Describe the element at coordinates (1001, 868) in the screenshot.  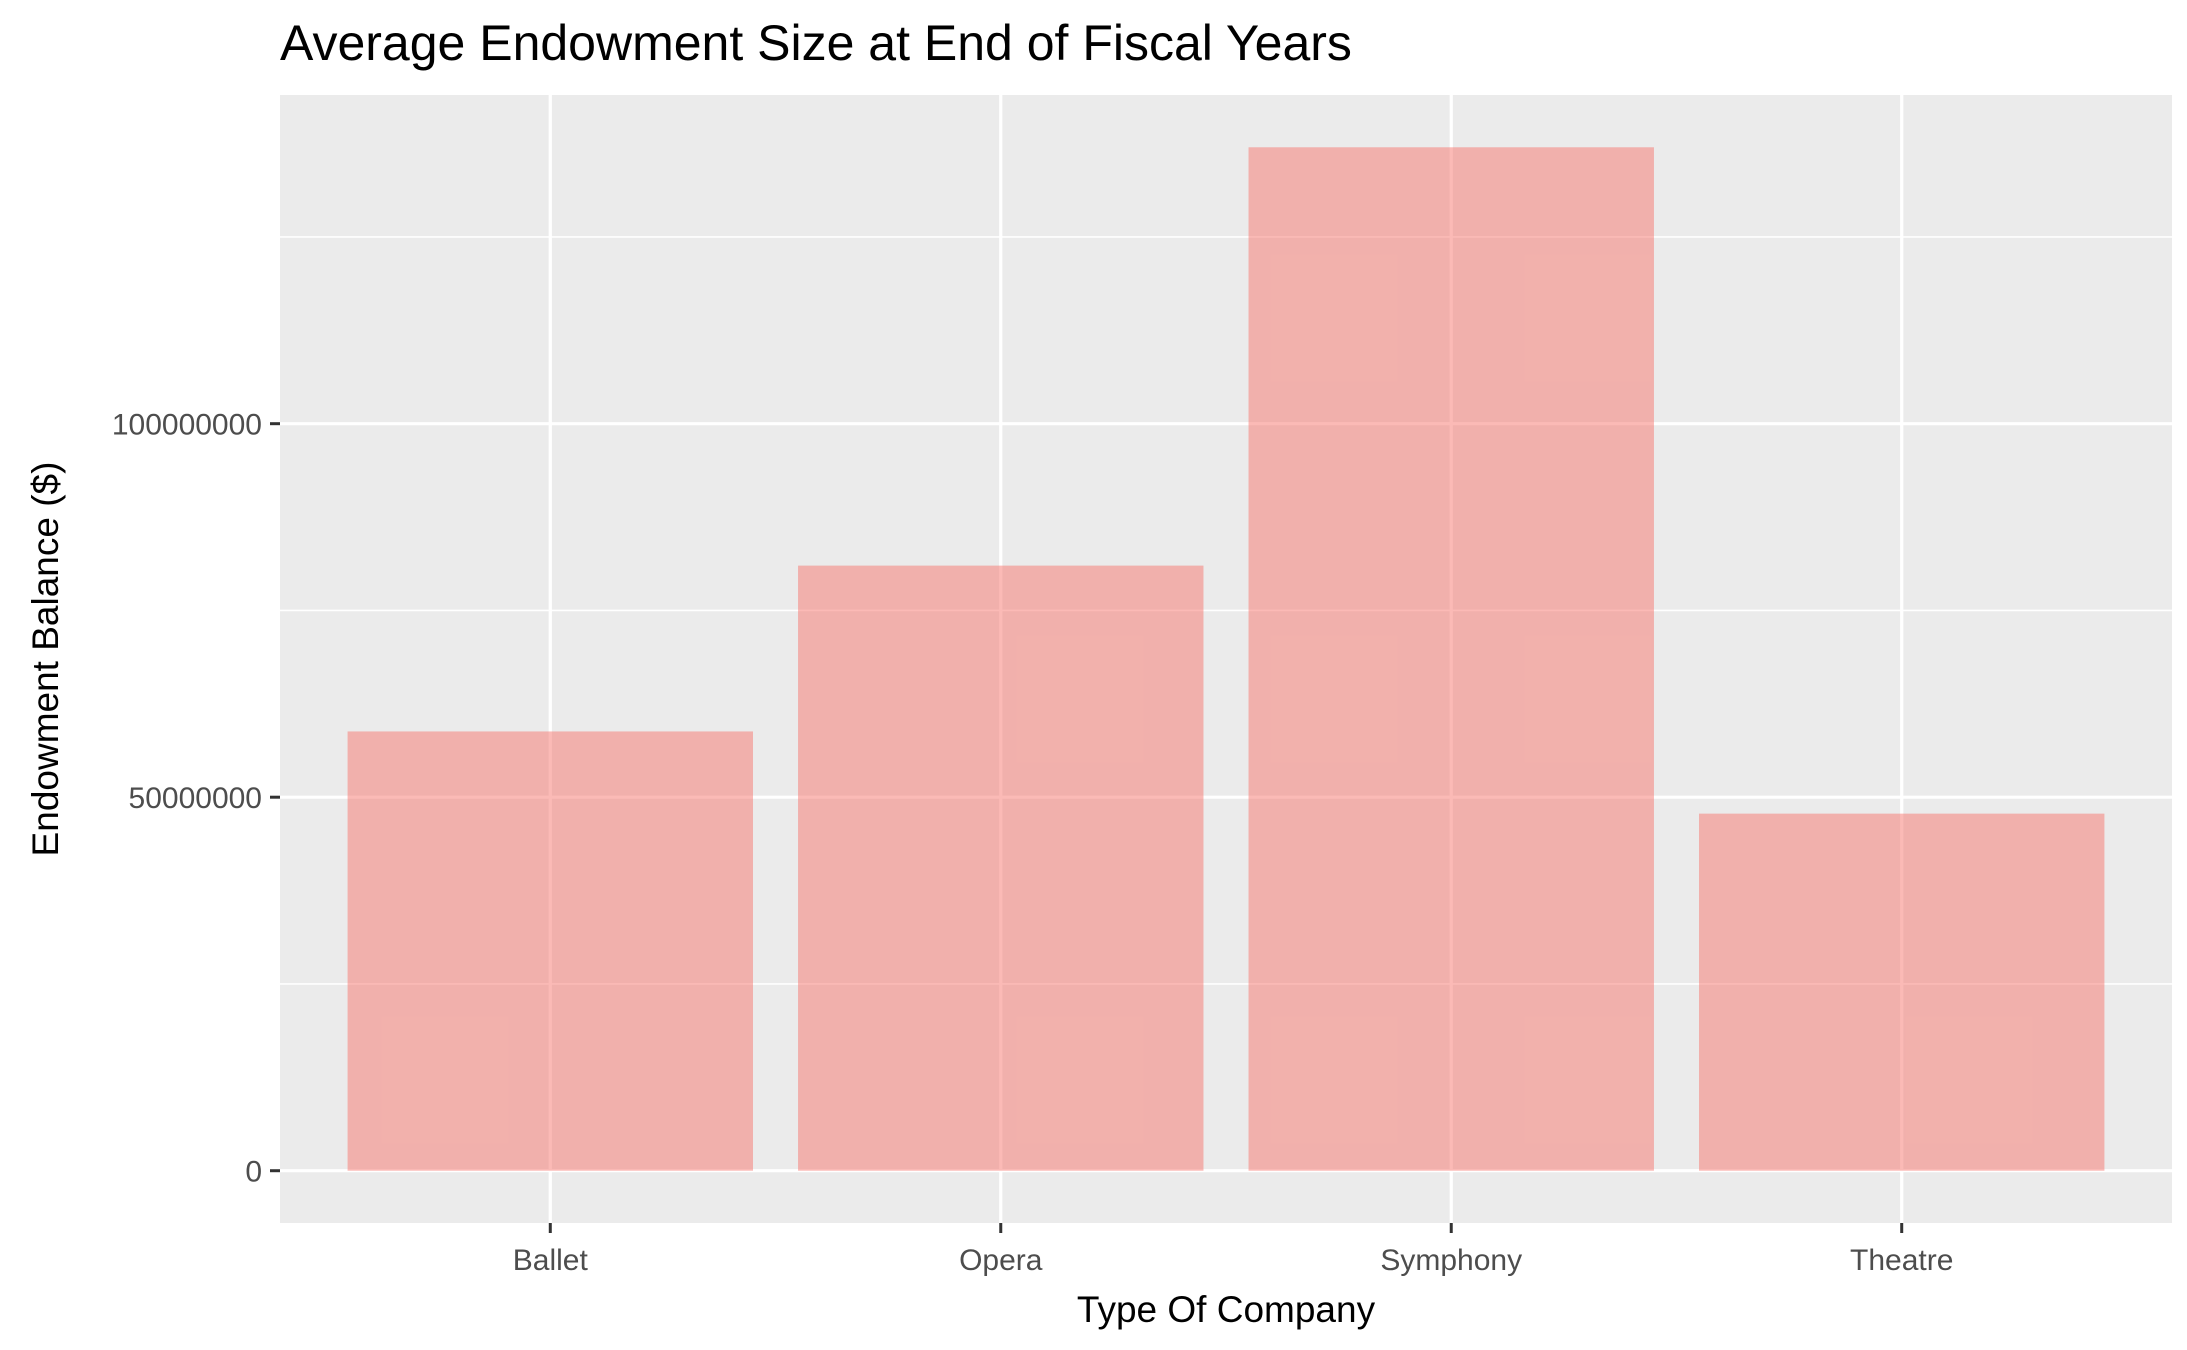
I see `bar-opera` at that location.